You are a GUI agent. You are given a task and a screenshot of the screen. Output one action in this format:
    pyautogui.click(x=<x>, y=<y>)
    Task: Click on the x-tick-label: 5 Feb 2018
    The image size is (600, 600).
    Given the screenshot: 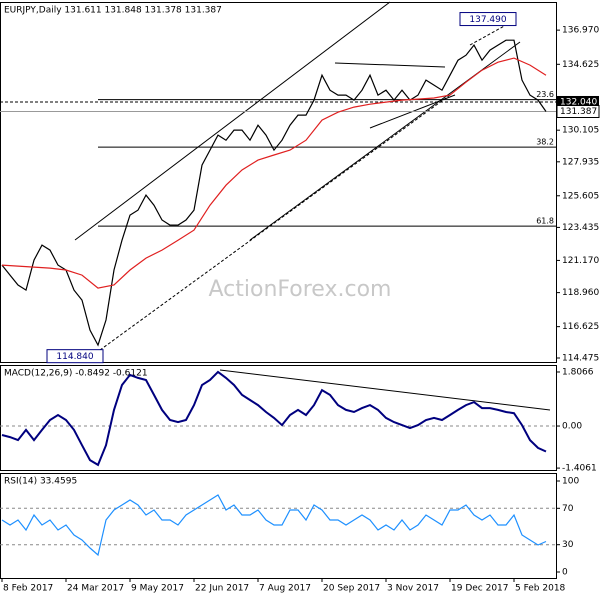 What is the action you would take?
    pyautogui.click(x=540, y=589)
    